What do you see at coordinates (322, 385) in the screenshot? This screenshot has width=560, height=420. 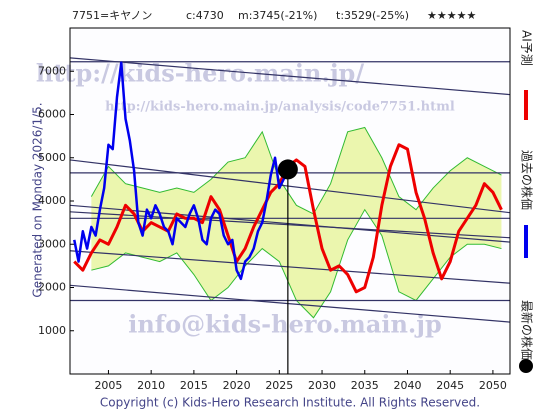 I see `x-tick-label: 2030` at bounding box center [322, 385].